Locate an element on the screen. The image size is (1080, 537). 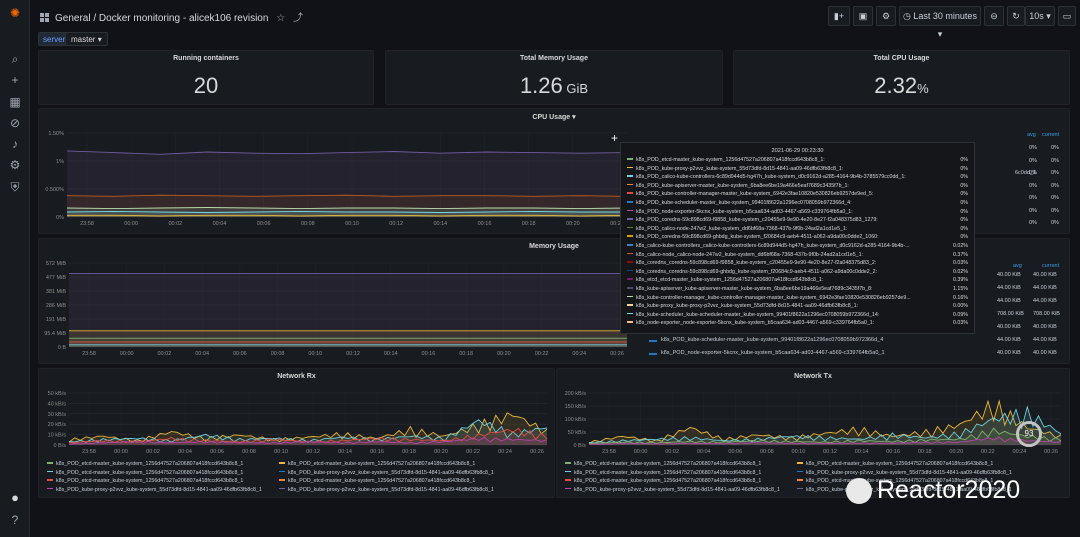
x-tick-label: 00:10 is located at coordinates (799, 452).